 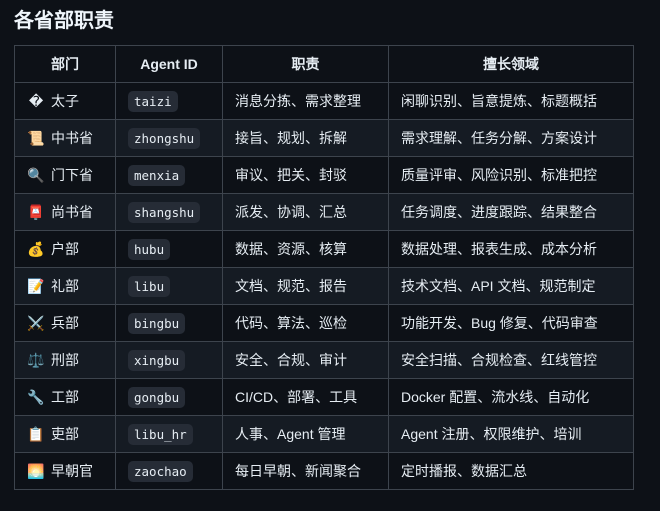 What do you see at coordinates (36, 471) in the screenshot?
I see `sunrise-icon: 🌅` at bounding box center [36, 471].